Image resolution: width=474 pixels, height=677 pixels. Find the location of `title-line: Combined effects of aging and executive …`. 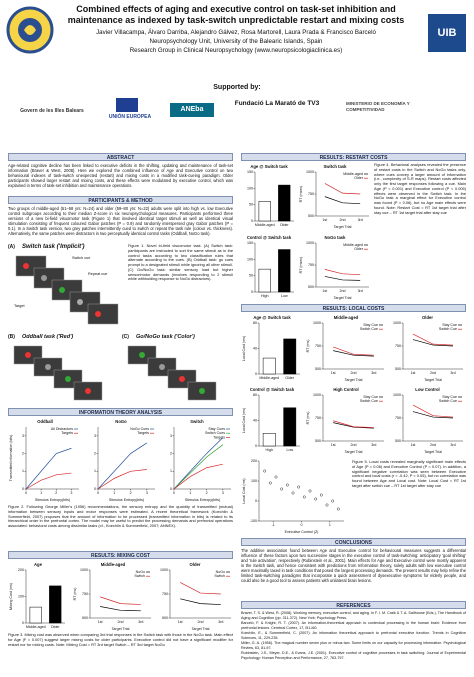

title-line: Combined effects of aging and executive … is located at coordinates (236, 9).